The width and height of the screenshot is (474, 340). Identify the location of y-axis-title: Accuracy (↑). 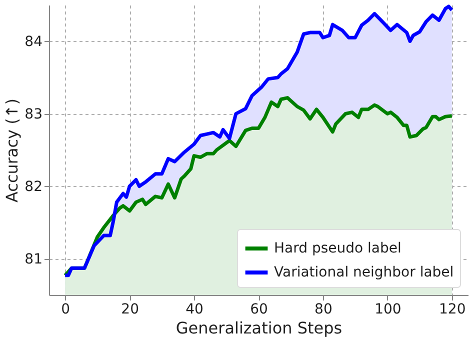
(12, 150).